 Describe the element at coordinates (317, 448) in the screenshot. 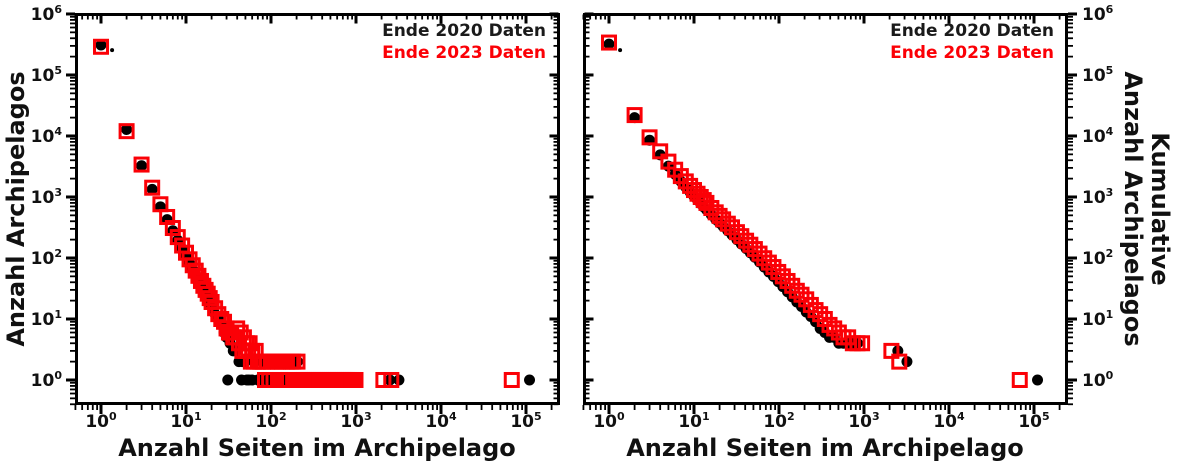

I see `left-x-axis-title: Anzahl Seiten im Archipelago` at that location.